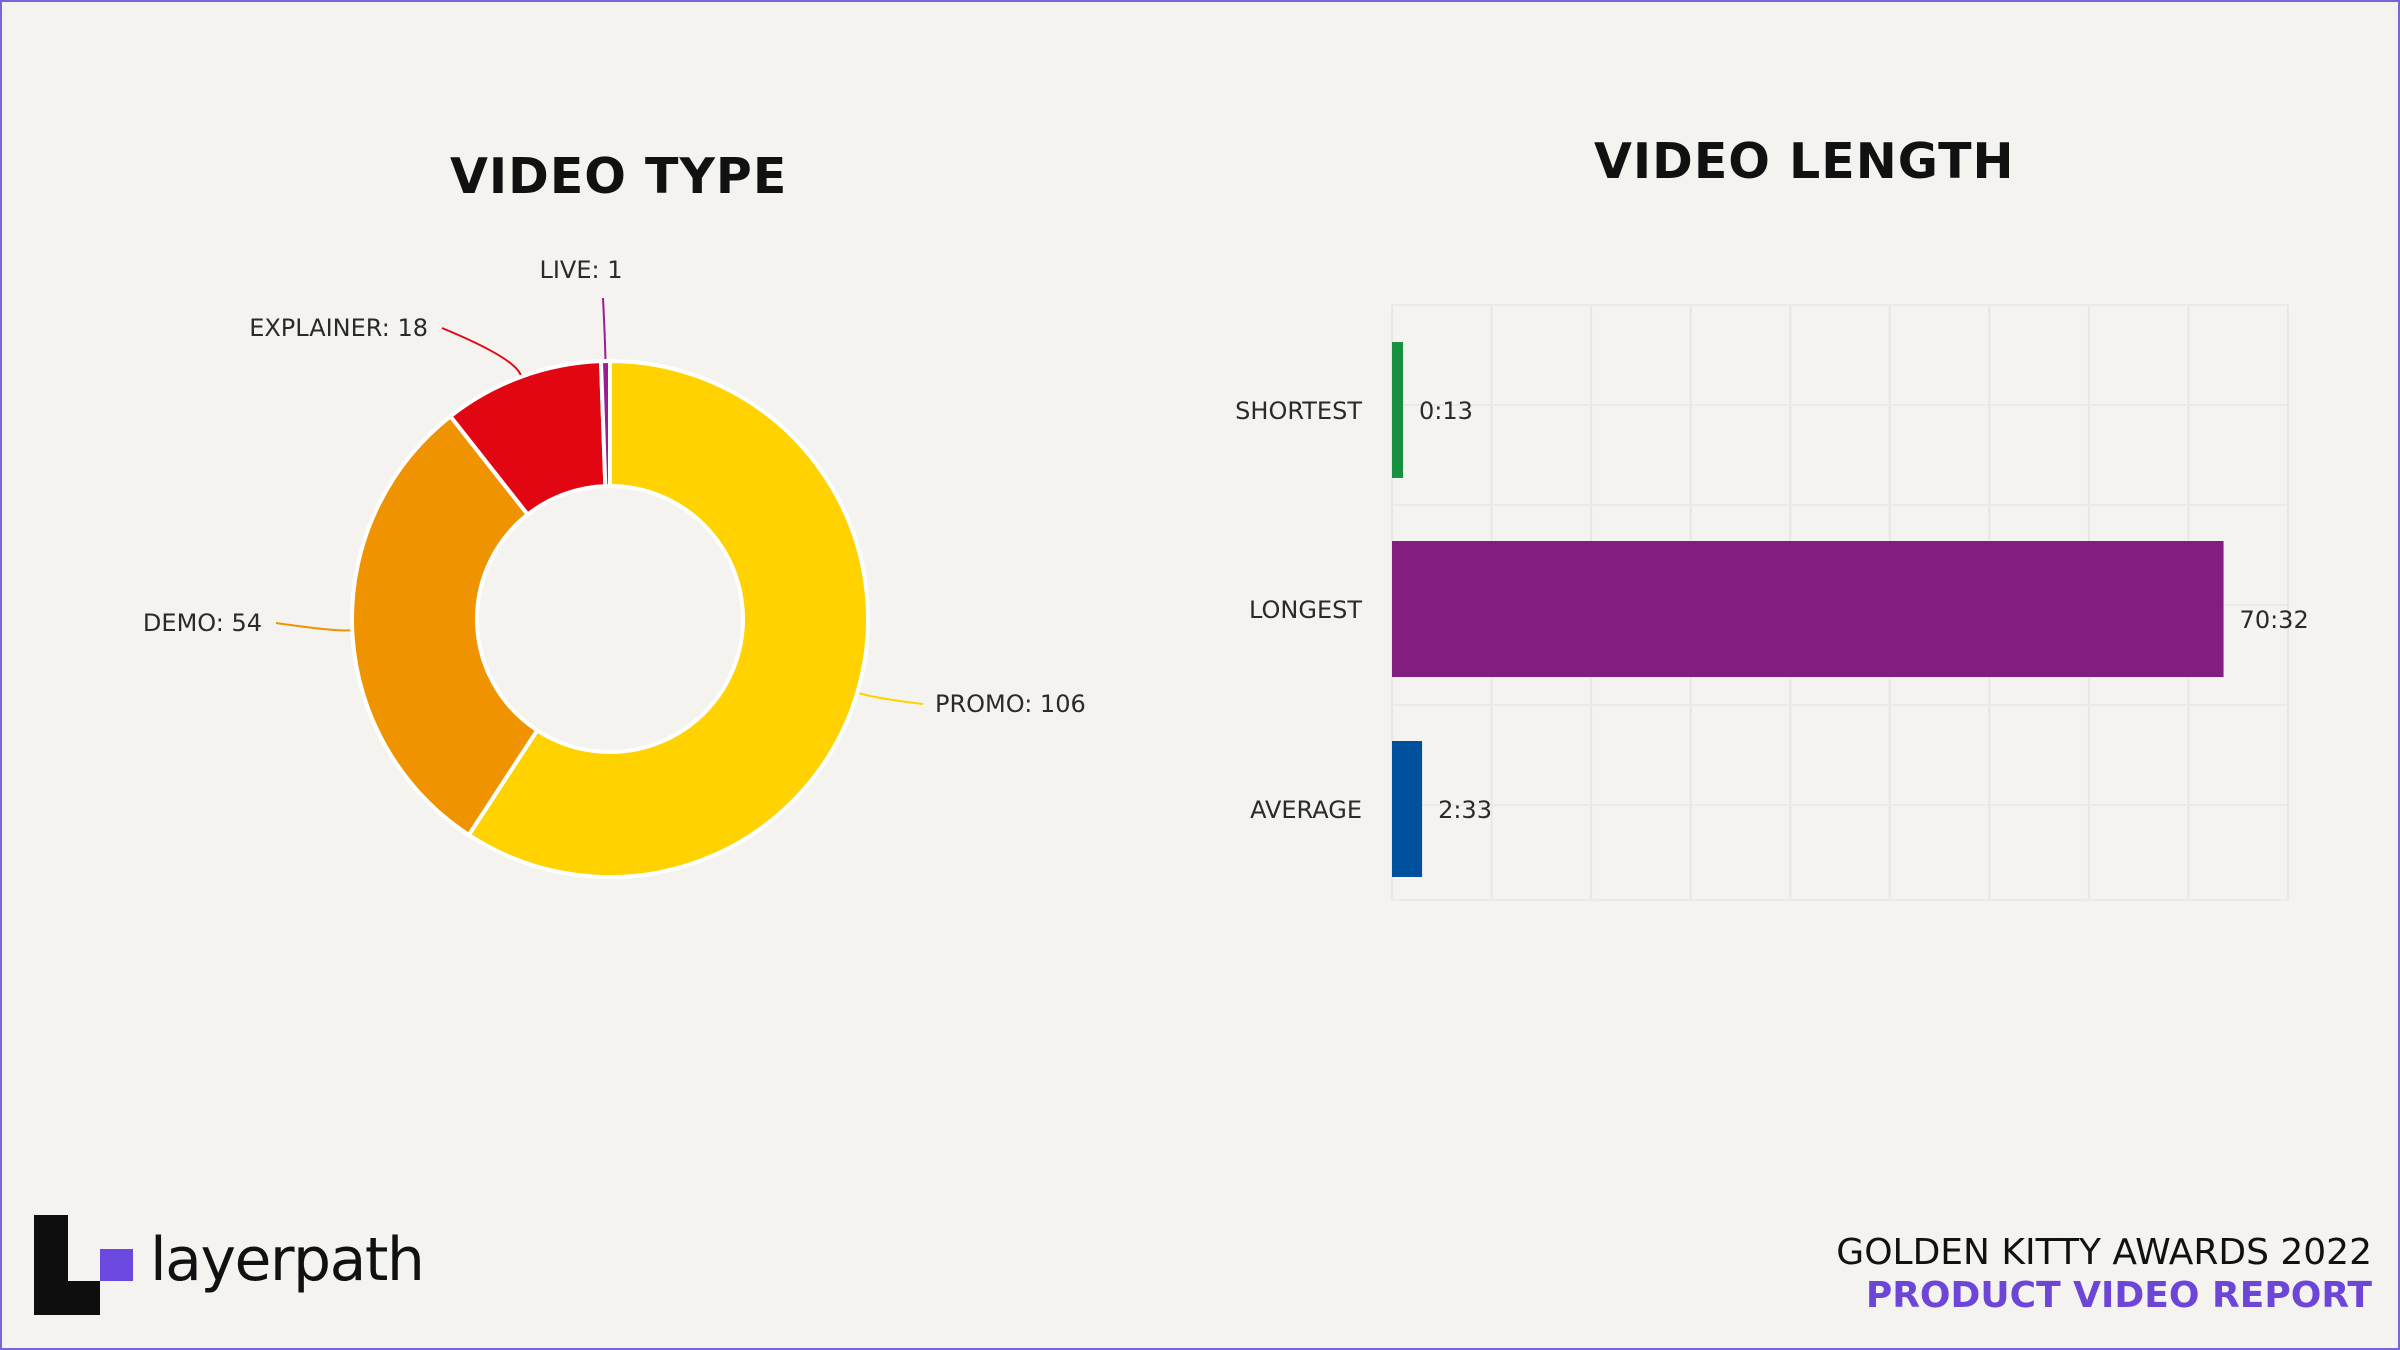 This screenshot has width=2400, height=1350. Describe the element at coordinates (2118, 1295) in the screenshot. I see `footer-report-title: PRODUCT VIDEO REPORT` at that location.